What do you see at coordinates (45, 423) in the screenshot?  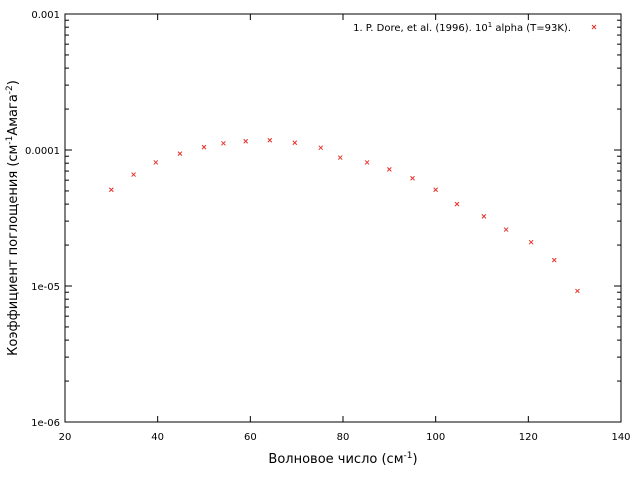 I see `y-tick-label: 1e-06` at bounding box center [45, 423].